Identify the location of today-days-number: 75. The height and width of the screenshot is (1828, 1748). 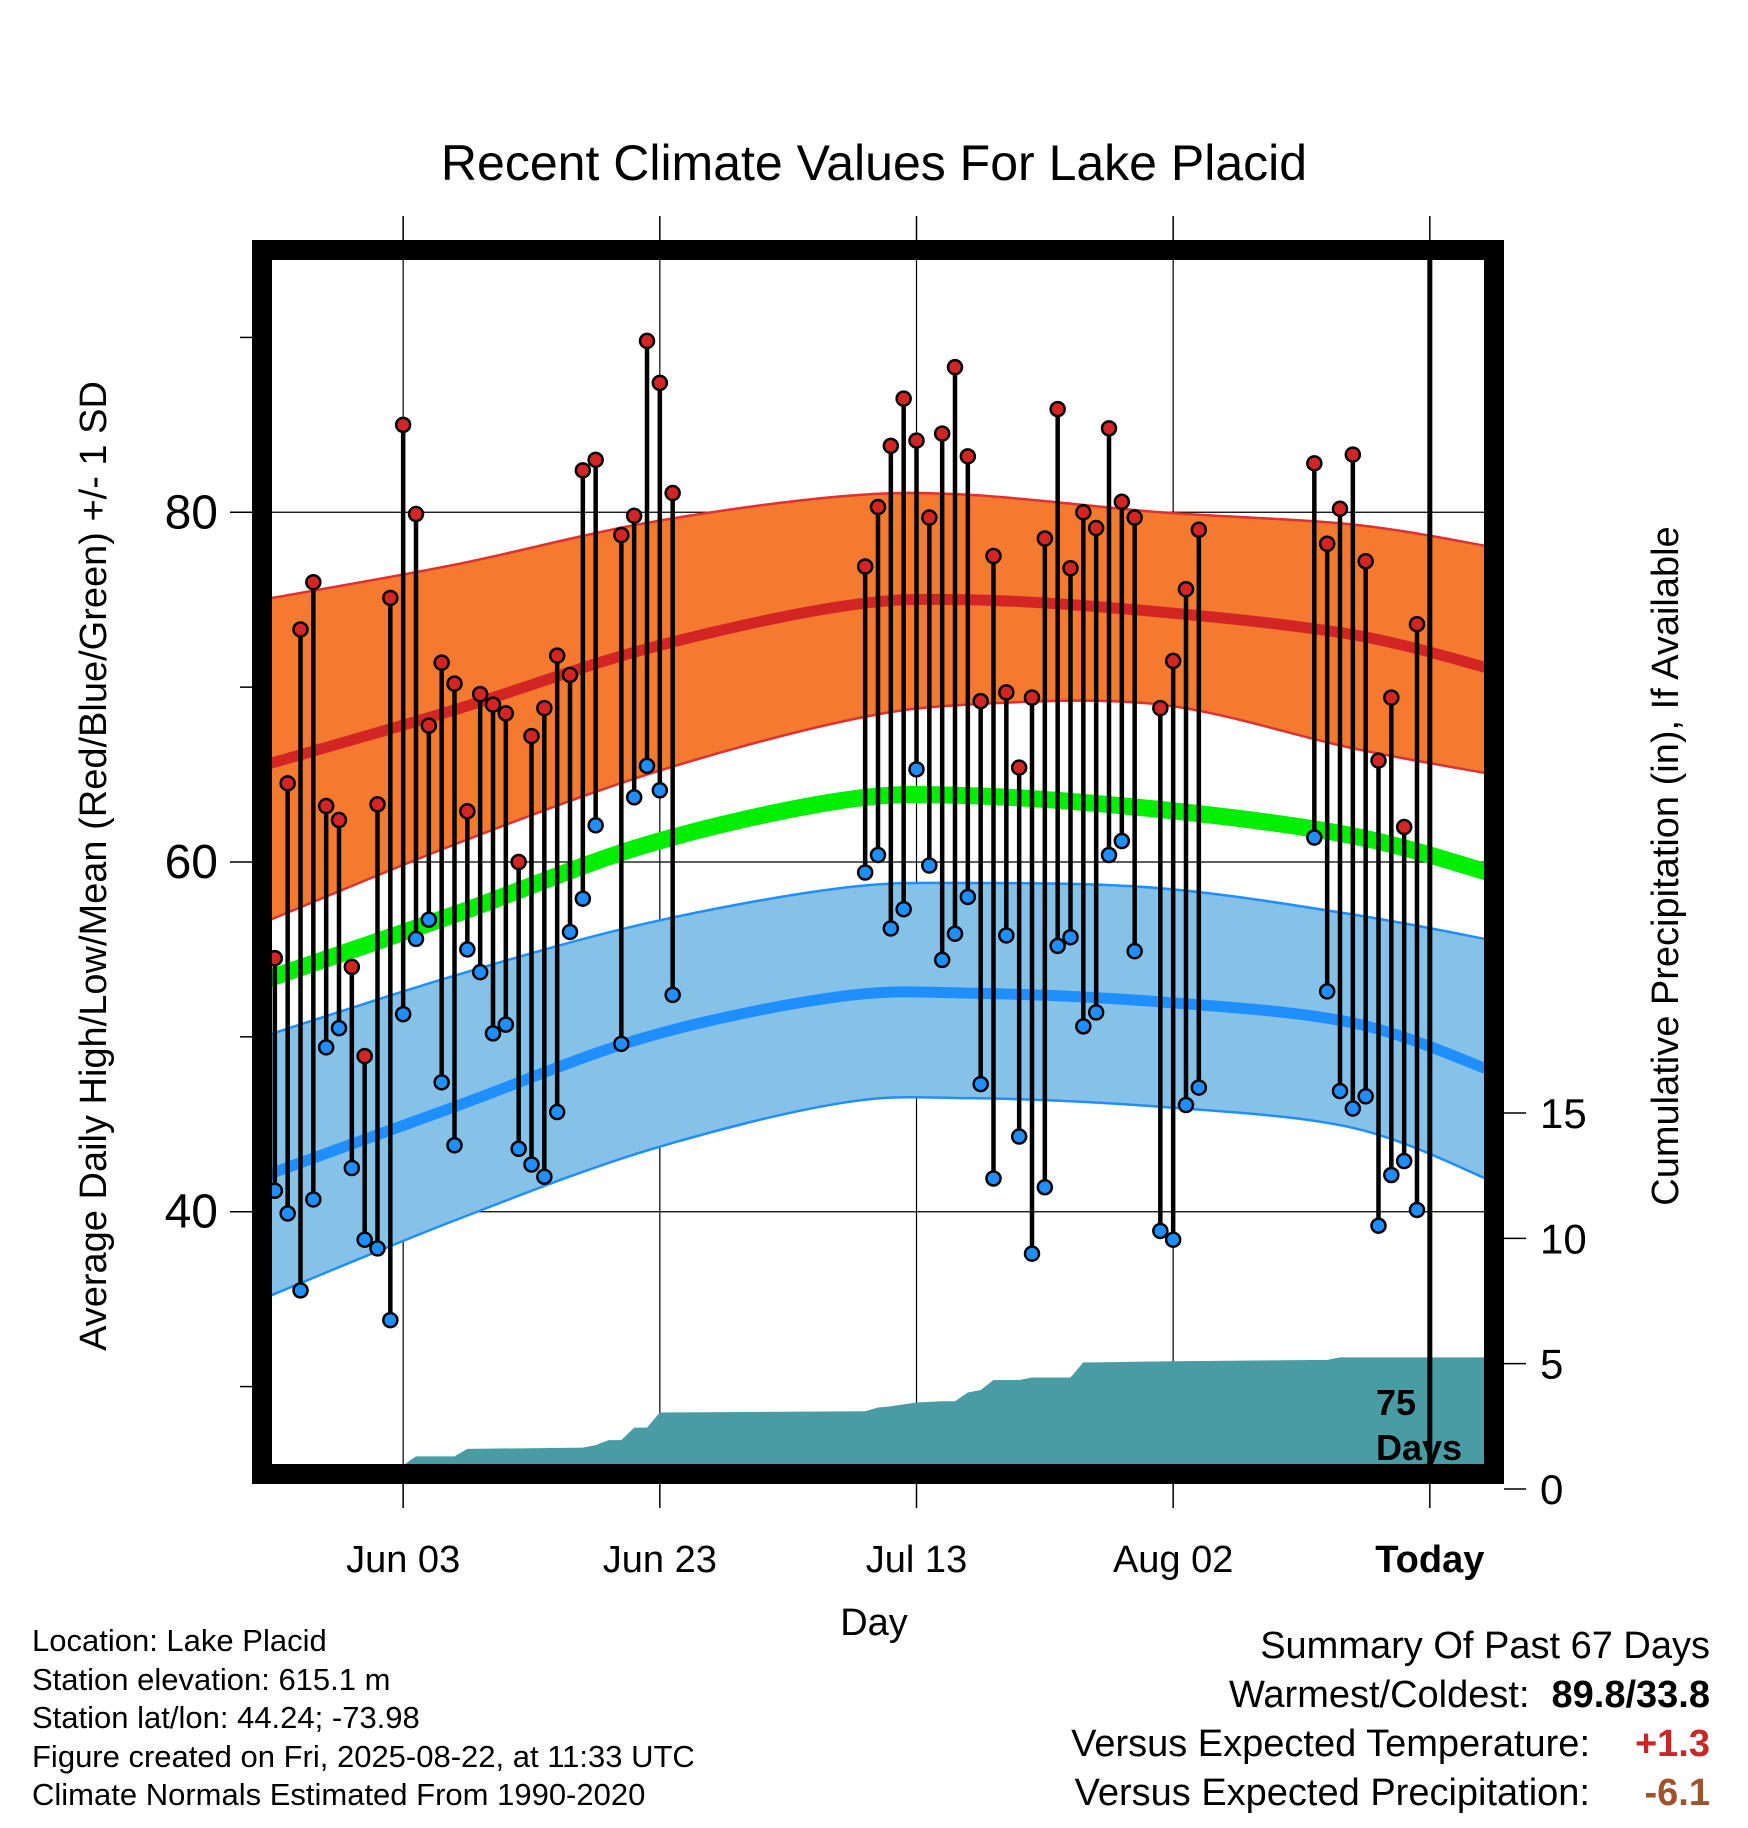
(1396, 1402).